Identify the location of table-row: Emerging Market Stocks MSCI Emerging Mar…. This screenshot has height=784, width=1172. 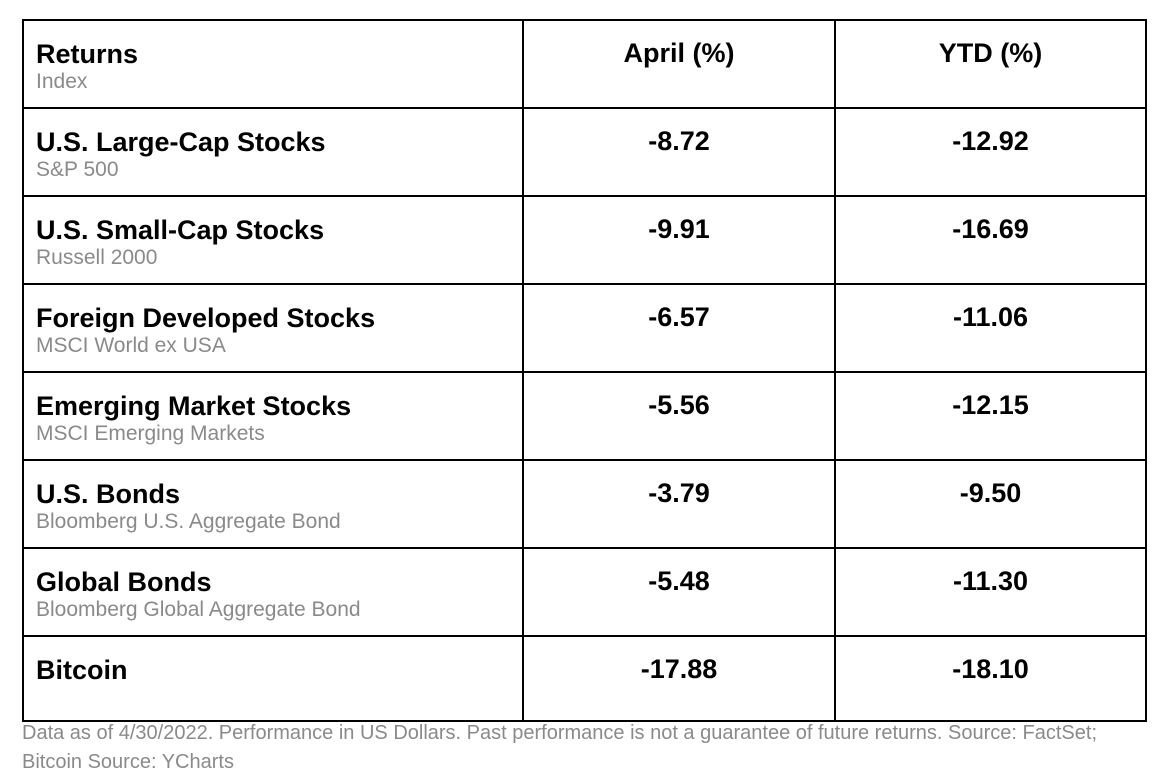
(584, 416).